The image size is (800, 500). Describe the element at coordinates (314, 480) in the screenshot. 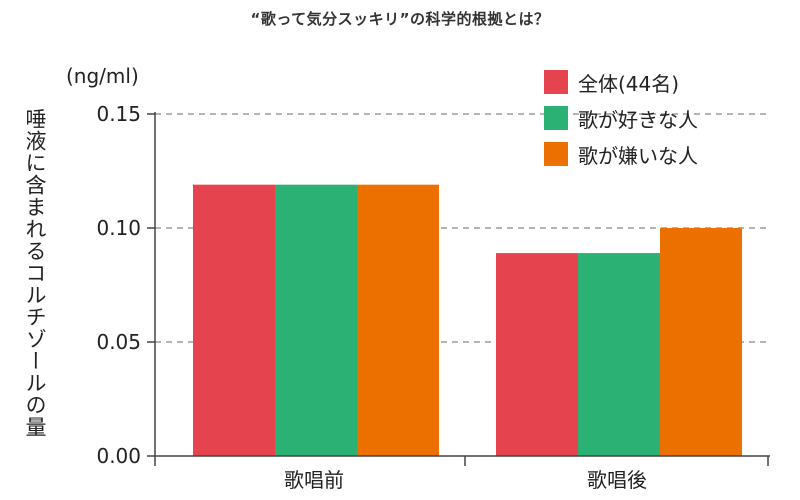

I see `x-category-label: 歌唱前` at that location.